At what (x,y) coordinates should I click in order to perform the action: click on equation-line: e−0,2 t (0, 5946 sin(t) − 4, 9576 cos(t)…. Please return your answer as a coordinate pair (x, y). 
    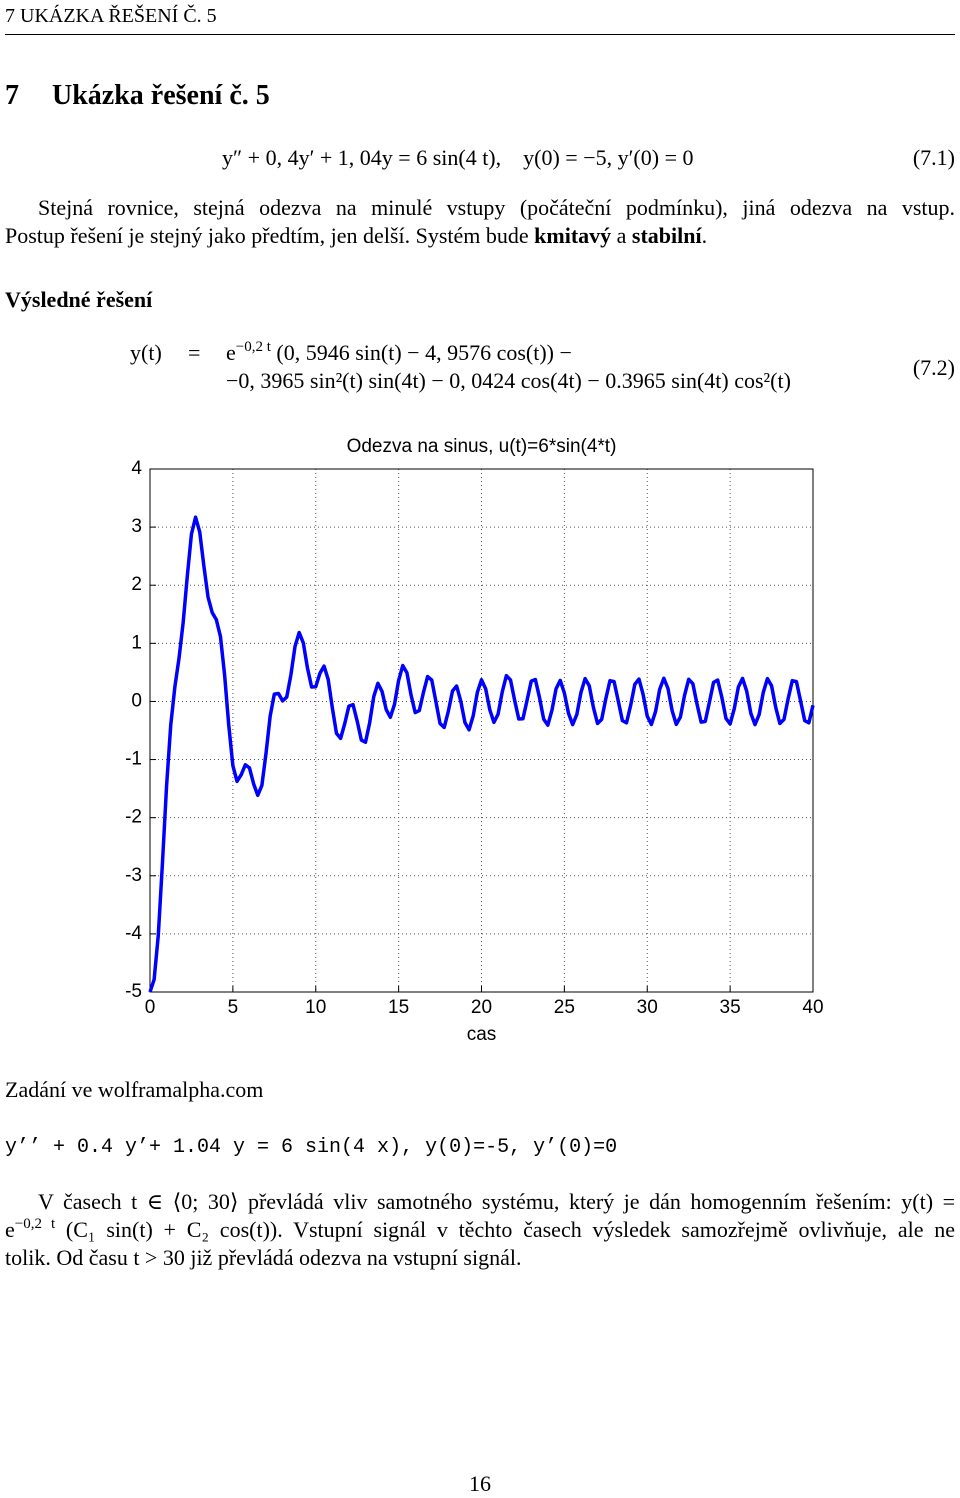
    Looking at the image, I should click on (399, 353).